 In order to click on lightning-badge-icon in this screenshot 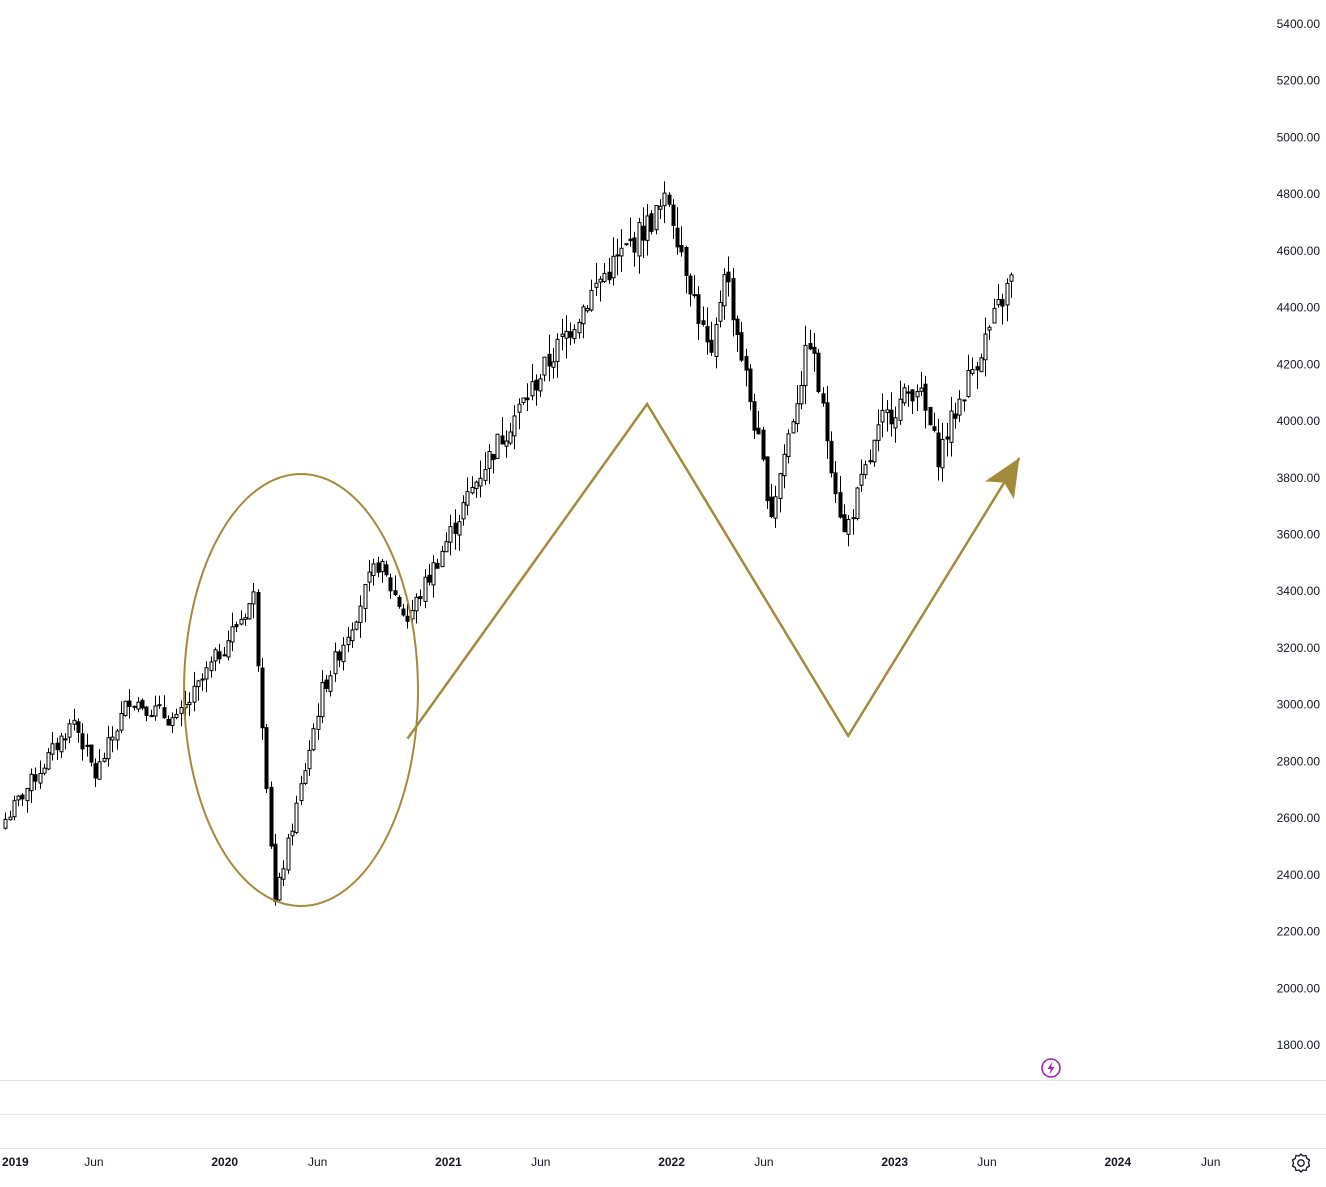, I will do `click(1051, 1068)`.